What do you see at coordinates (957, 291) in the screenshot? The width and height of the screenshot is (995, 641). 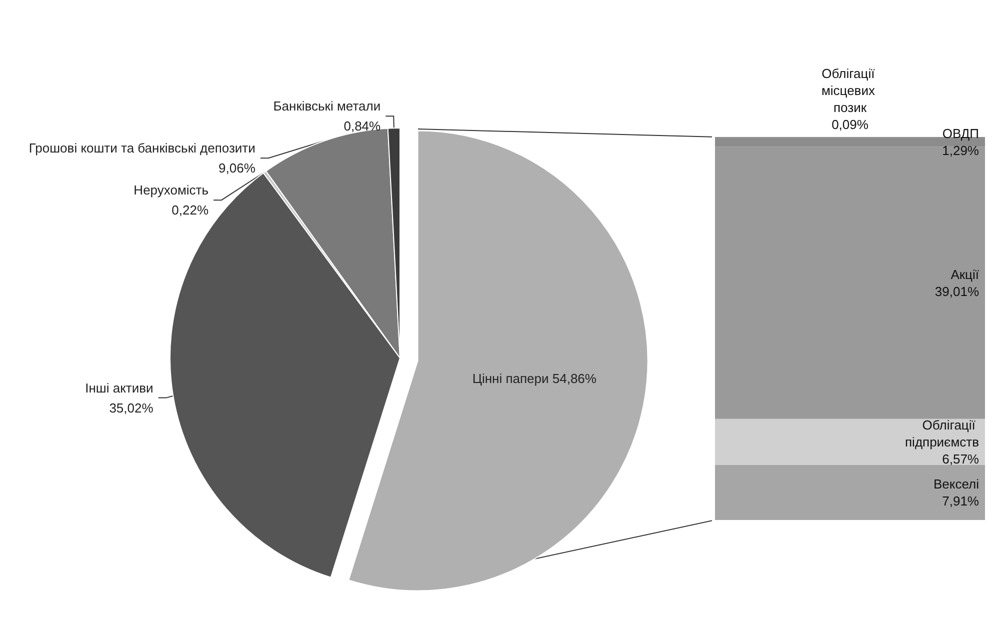 I see `data-label: 39,01%` at bounding box center [957, 291].